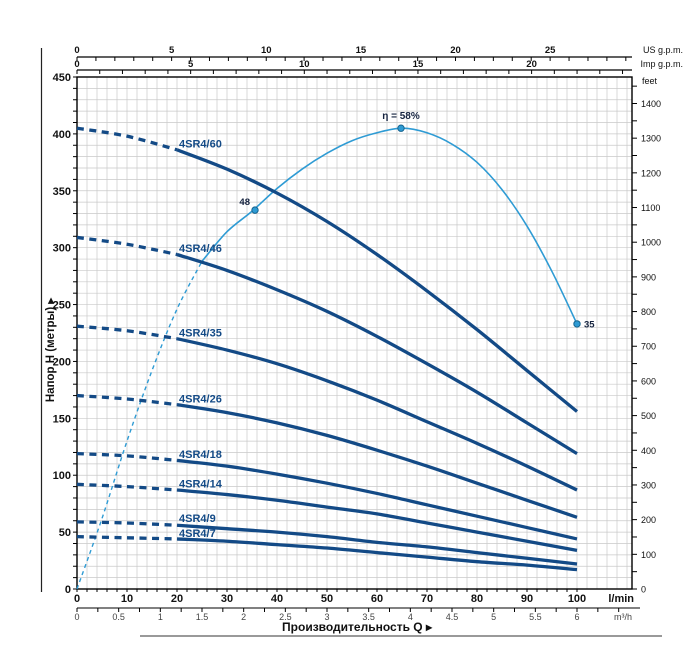 The width and height of the screenshot is (684, 661). Describe the element at coordinates (377, 554) in the screenshot. I see `pump-curve-4SR4/7` at that location.